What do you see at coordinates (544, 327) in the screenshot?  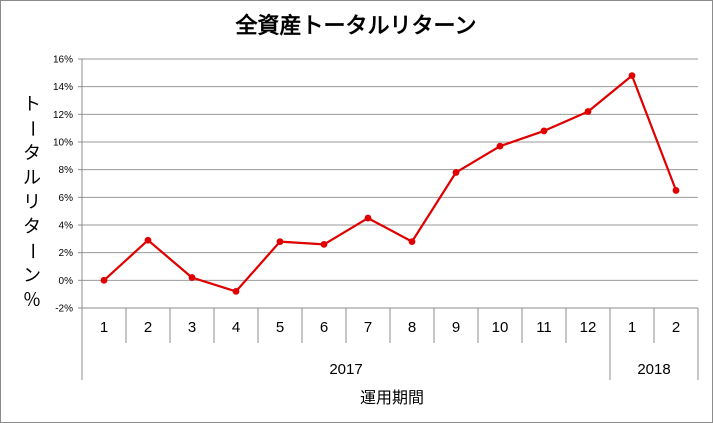 I see `x-tick-label: 11` at bounding box center [544, 327].